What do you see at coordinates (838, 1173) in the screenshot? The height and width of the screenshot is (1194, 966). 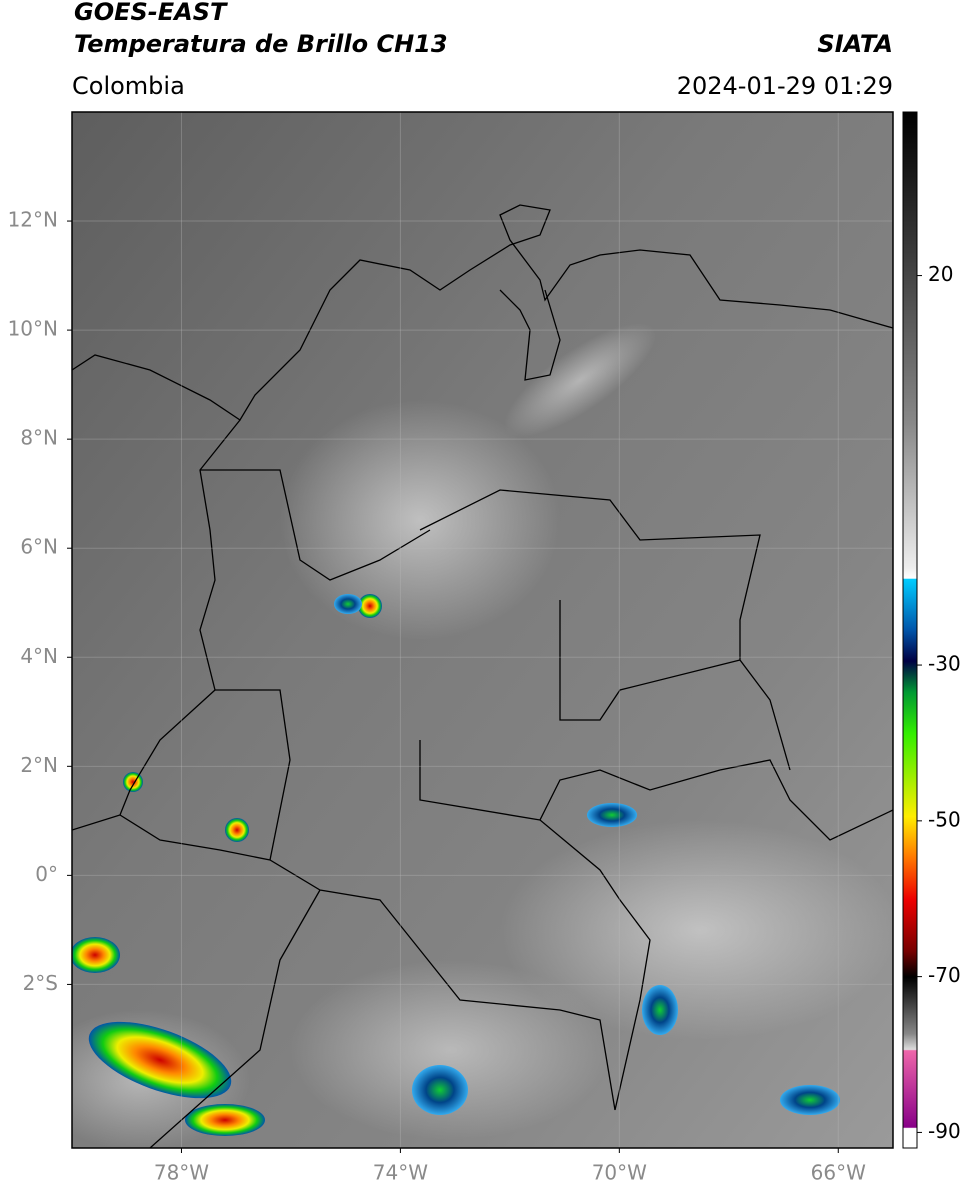 I see `x-tick-label: 66°W` at bounding box center [838, 1173].